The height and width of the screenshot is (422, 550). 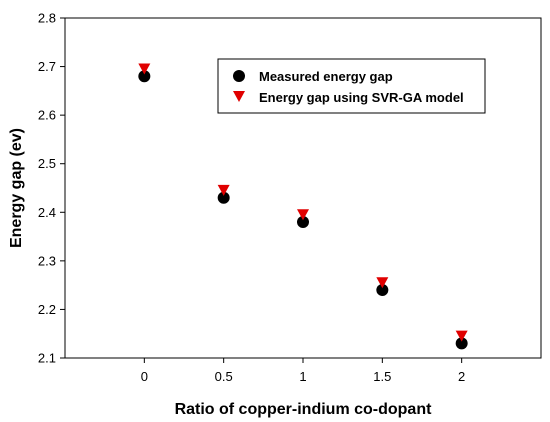 What do you see at coordinates (47, 358) in the screenshot?
I see `y-tick-label: 2.1` at bounding box center [47, 358].